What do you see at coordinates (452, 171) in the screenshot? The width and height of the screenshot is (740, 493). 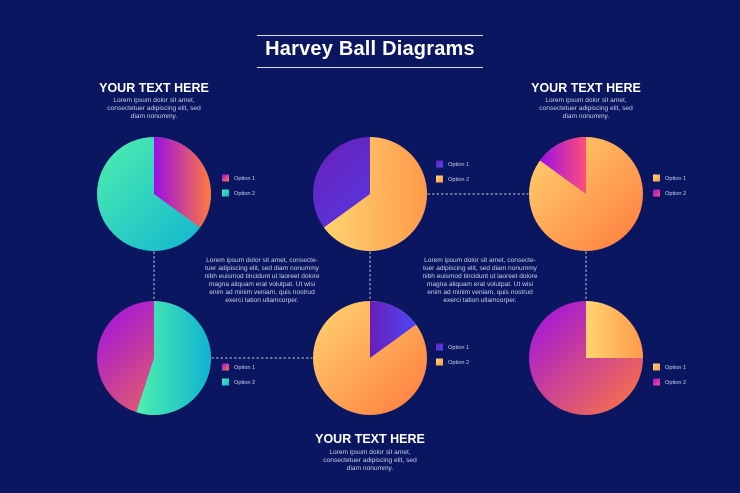 I see `legend-ball-top-middle: Option 1 Option 2` at bounding box center [452, 171].